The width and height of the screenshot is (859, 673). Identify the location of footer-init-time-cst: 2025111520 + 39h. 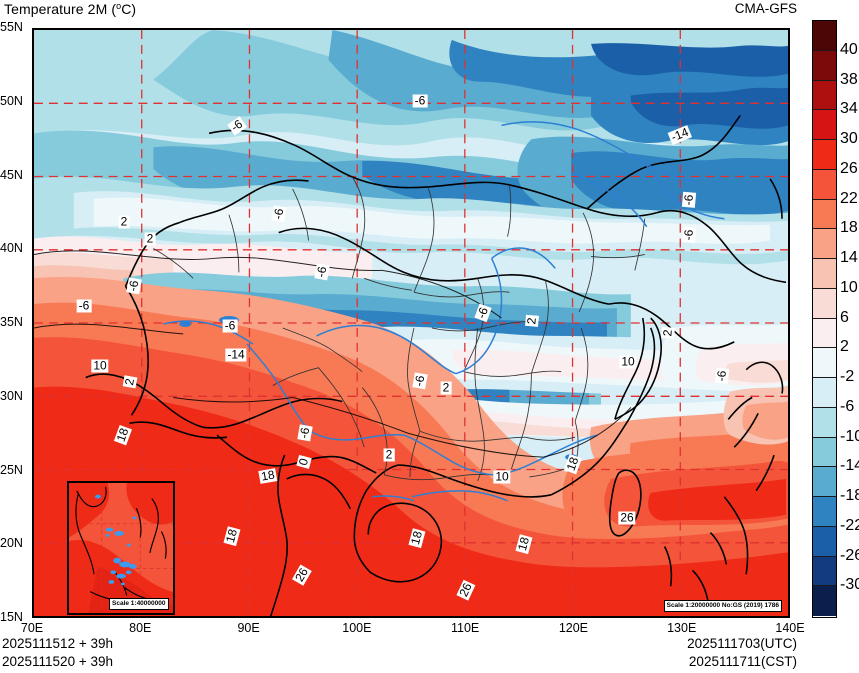
(57, 661).